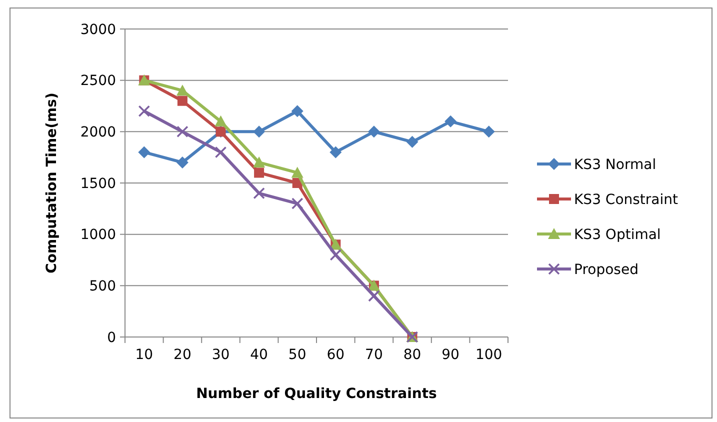 This screenshot has width=717, height=422. What do you see at coordinates (259, 355) in the screenshot?
I see `x-tick-label: 40` at bounding box center [259, 355].